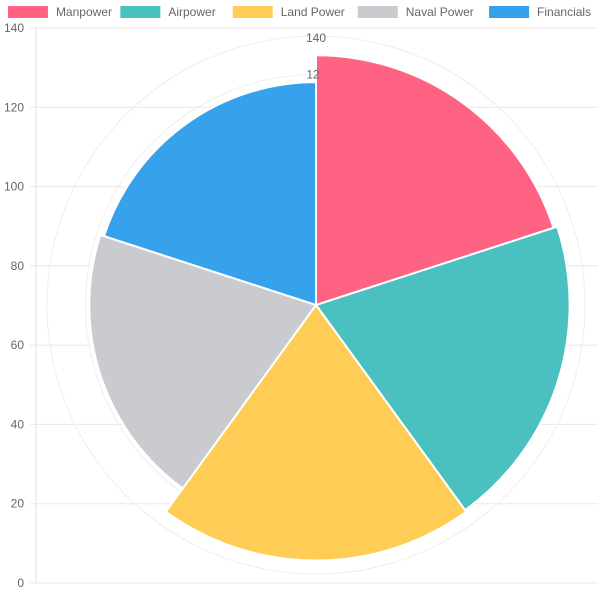  What do you see at coordinates (316, 38) in the screenshot?
I see `radial-tick-label: 140` at bounding box center [316, 38].